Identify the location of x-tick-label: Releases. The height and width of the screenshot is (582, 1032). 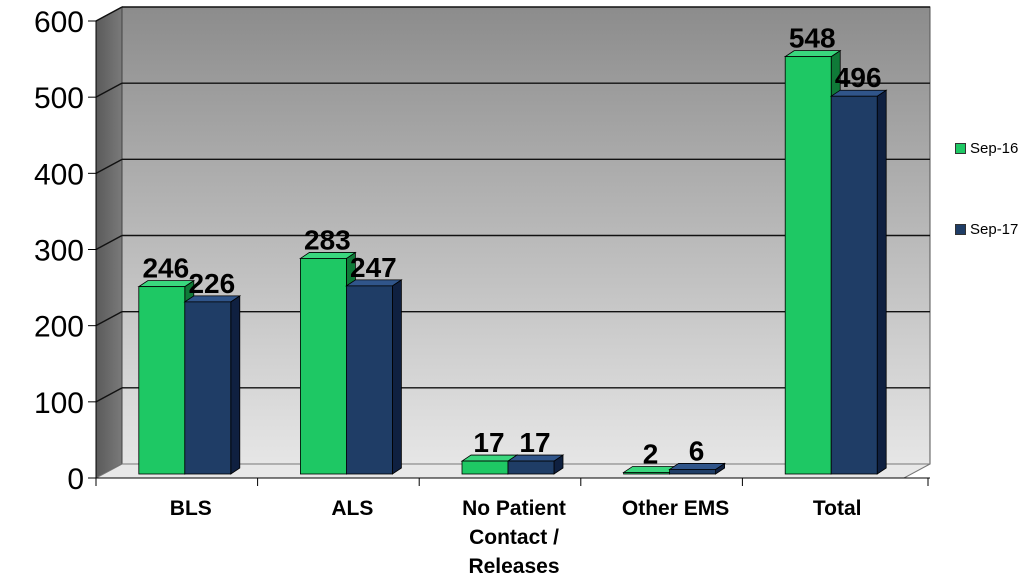
(513, 566).